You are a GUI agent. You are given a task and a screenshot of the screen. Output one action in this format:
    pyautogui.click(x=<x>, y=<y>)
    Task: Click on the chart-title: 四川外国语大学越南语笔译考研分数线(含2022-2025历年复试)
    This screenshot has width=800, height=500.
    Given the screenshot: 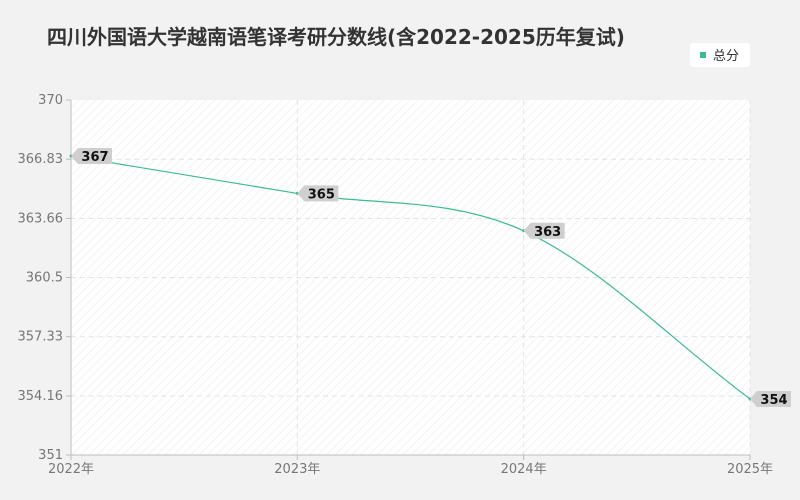 What is the action you would take?
    pyautogui.click(x=336, y=37)
    